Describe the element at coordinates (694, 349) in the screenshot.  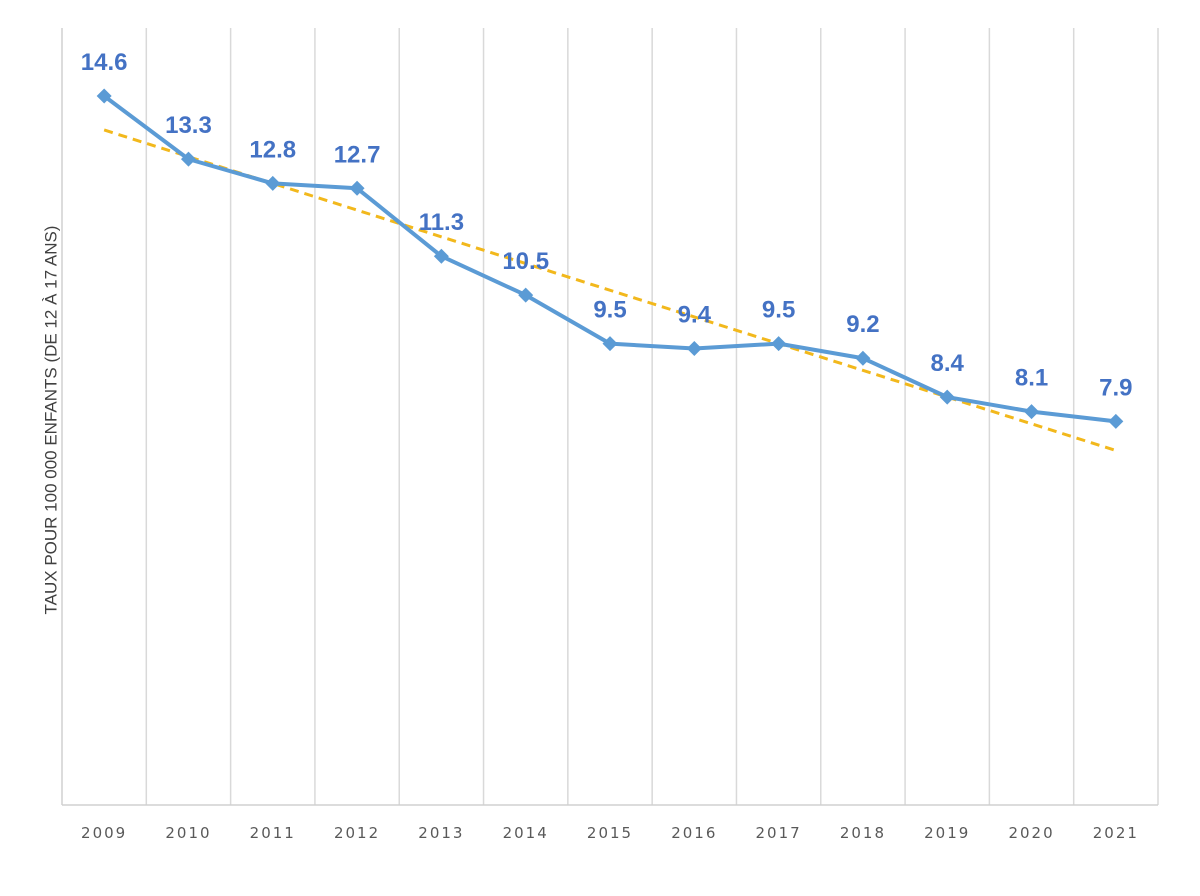
I see `marker-2016` at that location.